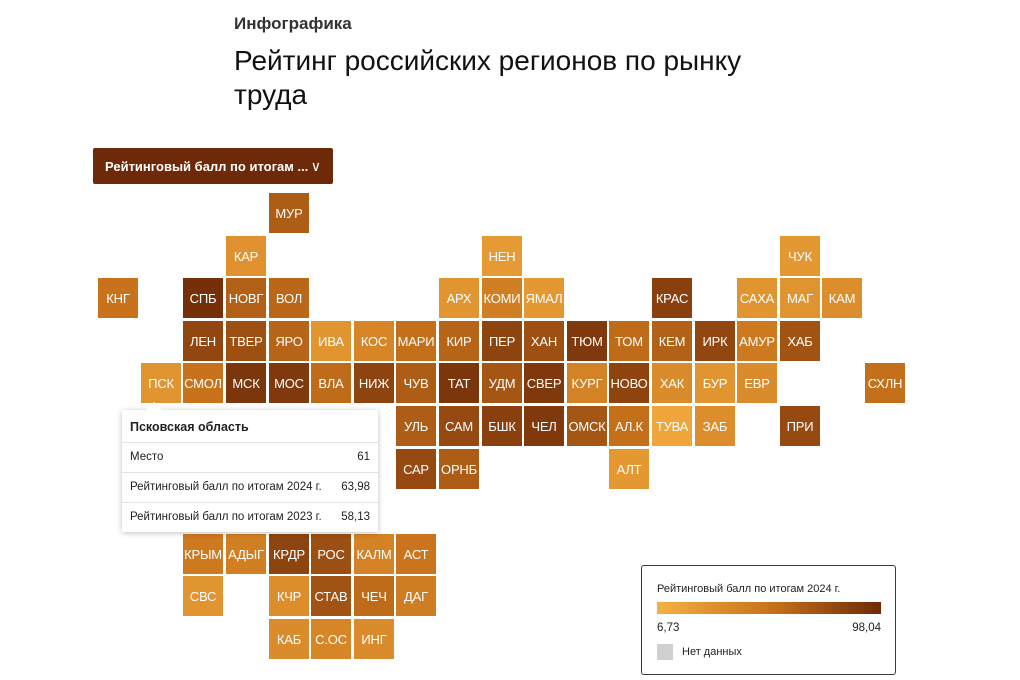  I want to click on region-tile-мск: МСК, so click(246, 383).